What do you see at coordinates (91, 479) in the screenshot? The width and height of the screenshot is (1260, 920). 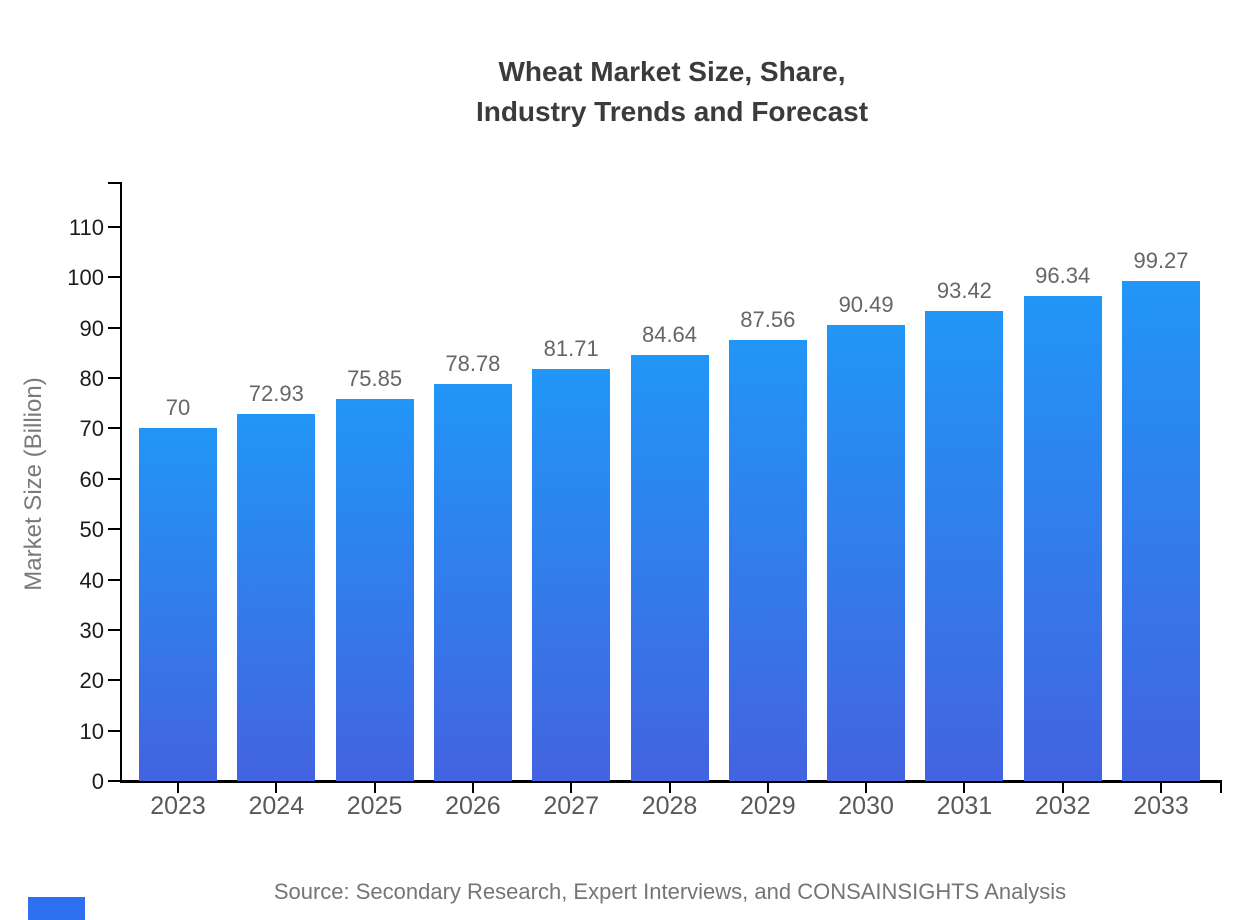 I see `y-tick-label: 60` at bounding box center [91, 479].